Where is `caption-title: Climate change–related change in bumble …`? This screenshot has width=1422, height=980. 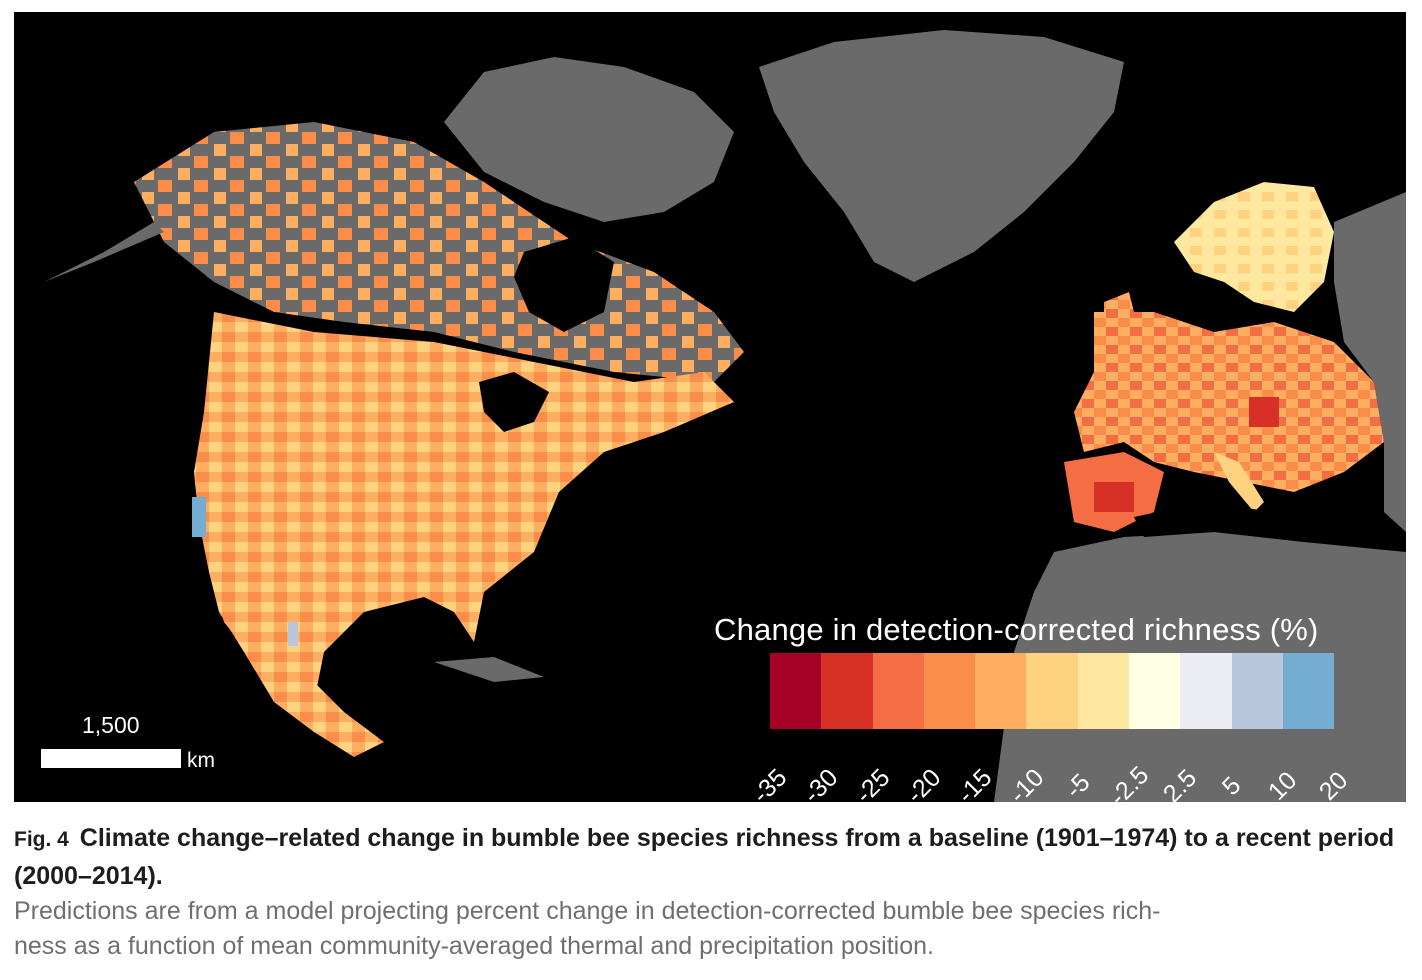 caption-title: Climate change–related change in bumble … is located at coordinates (704, 857).